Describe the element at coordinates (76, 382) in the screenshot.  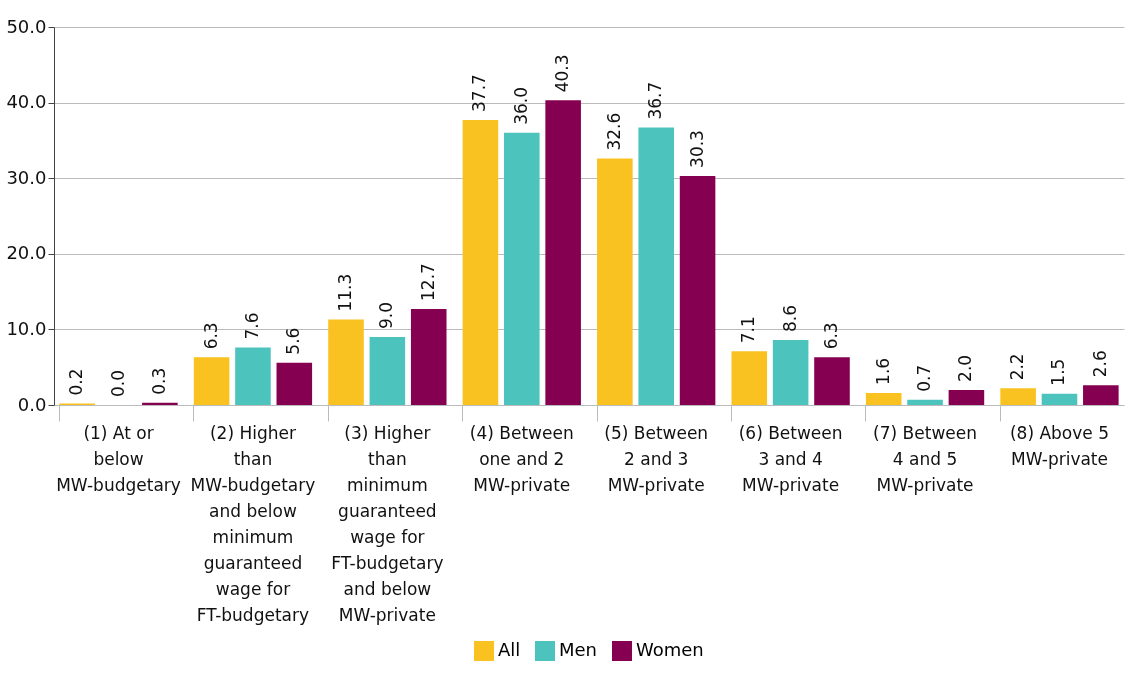
I see `data-label: 0.2` at that location.